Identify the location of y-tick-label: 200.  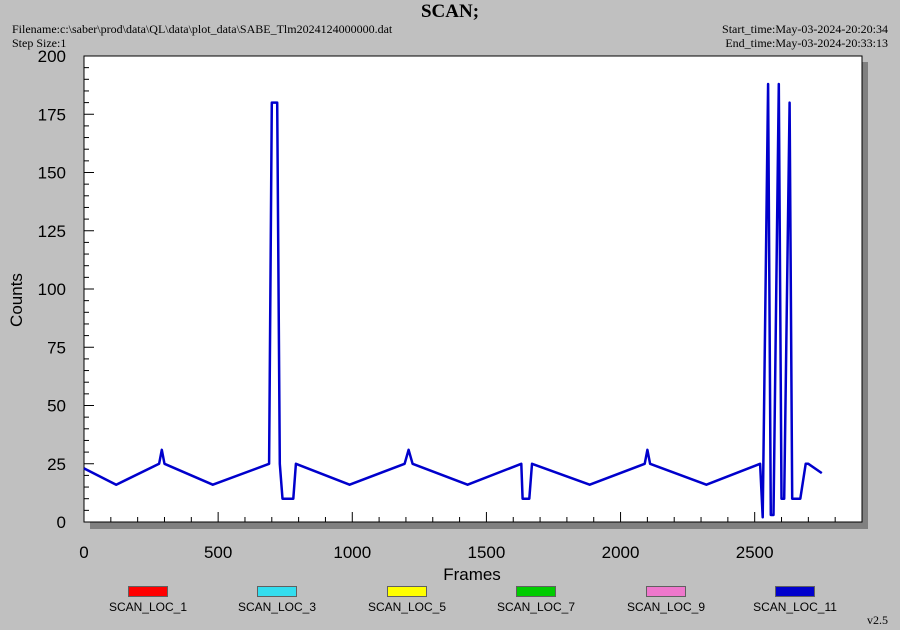
(52, 56).